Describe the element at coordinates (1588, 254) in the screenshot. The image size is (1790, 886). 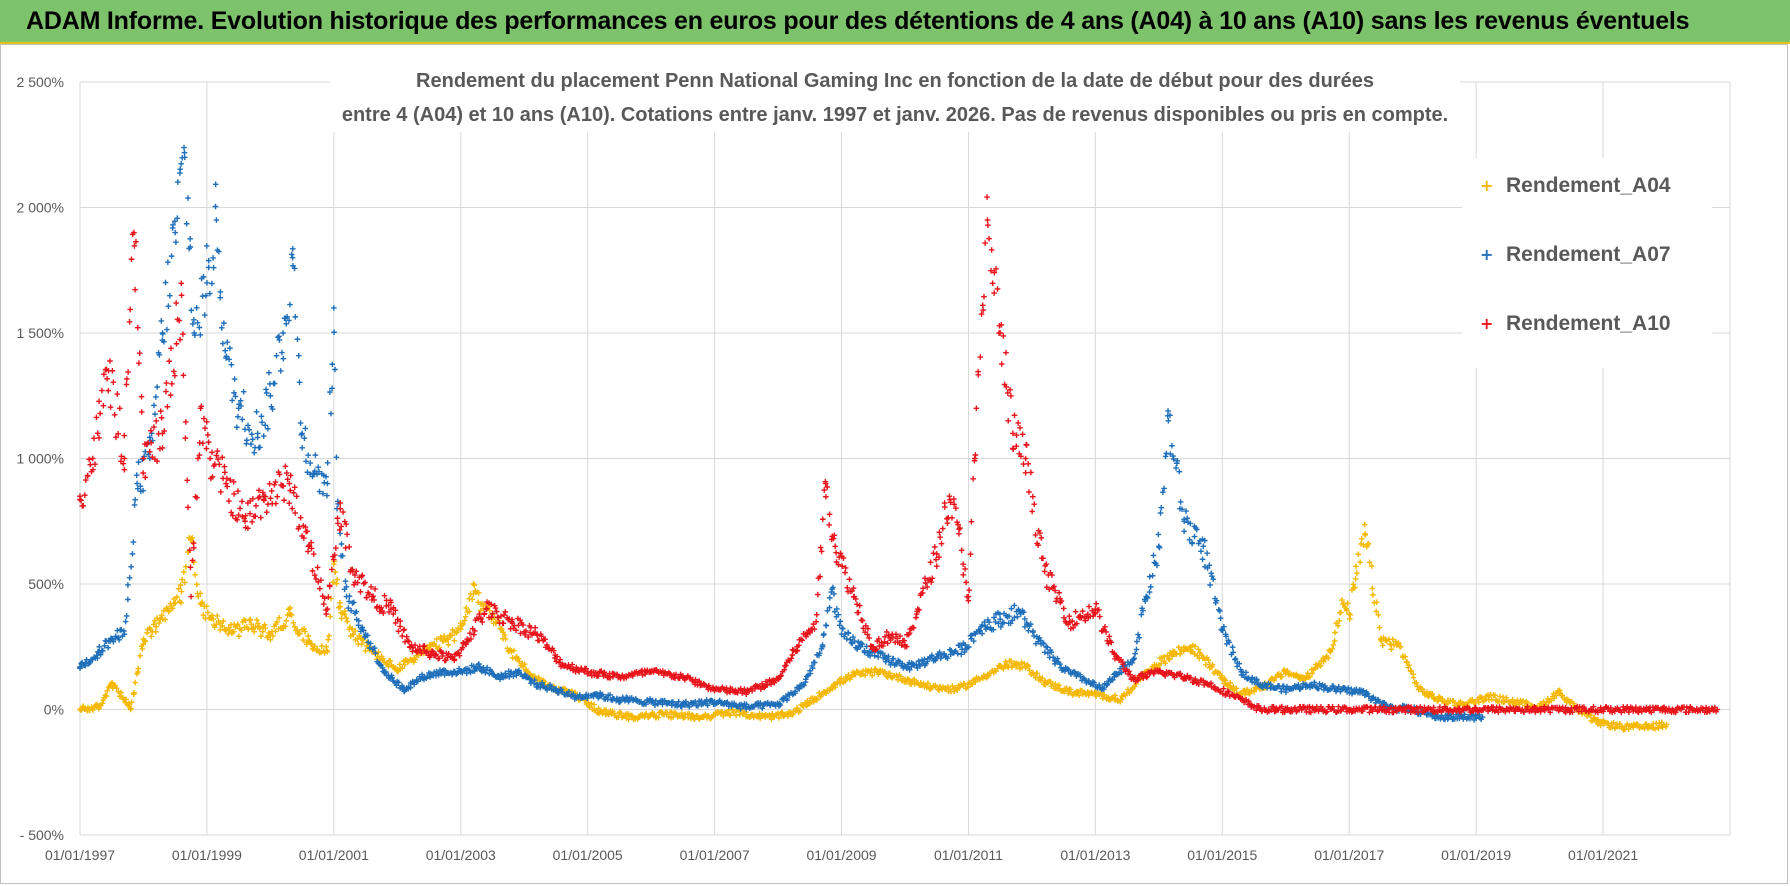
I see `legend-label-a07: Rendement_A07` at that location.